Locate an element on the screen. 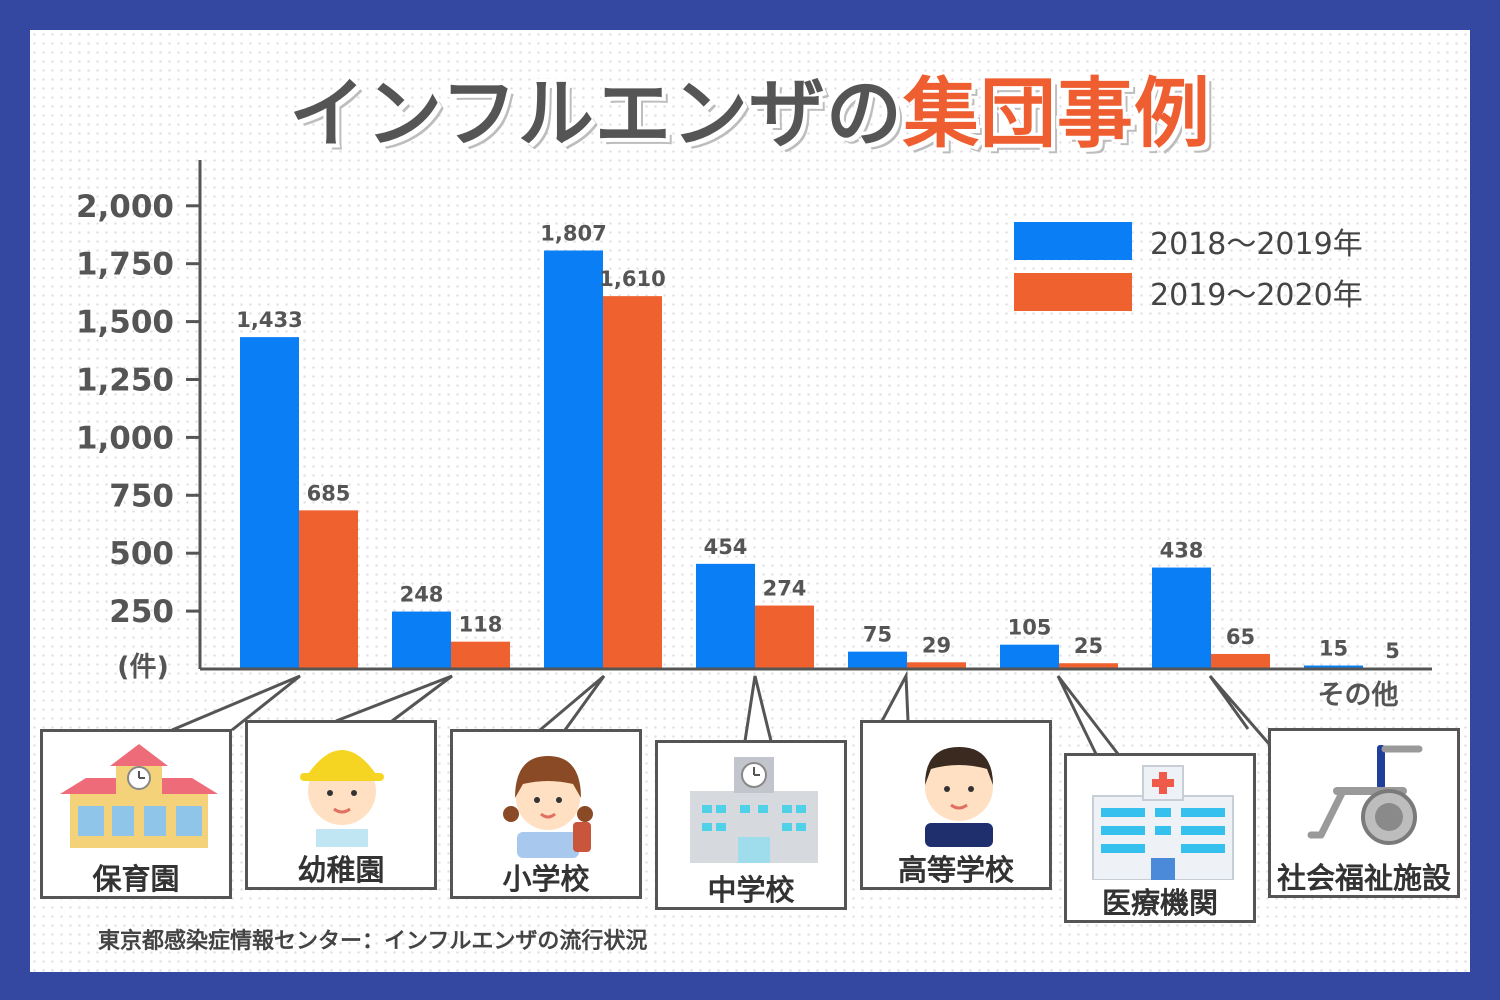 The width and height of the screenshot is (1500, 1000). category-label: 小学校 is located at coordinates (546, 879).